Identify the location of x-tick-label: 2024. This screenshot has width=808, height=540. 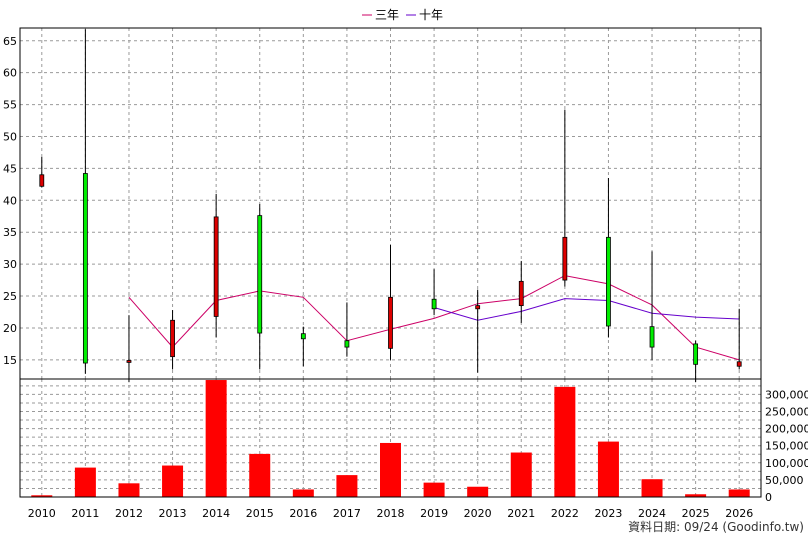
(652, 513).